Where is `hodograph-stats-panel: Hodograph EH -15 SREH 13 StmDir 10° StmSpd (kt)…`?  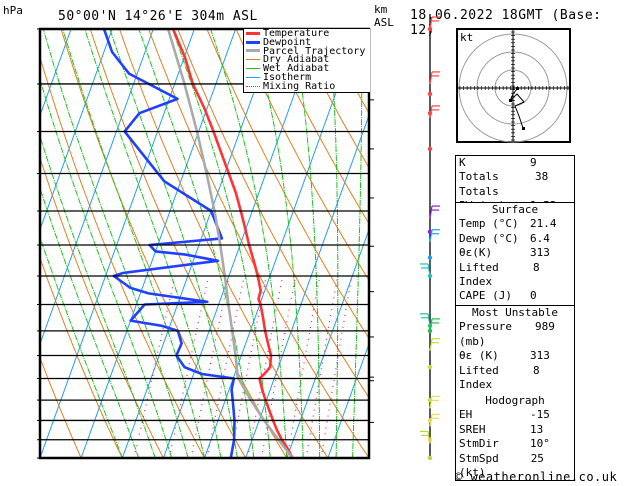 hodograph-stats-panel: Hodograph EH -15 SREH 13 StmDir 10° StmSpd (kt)… is located at coordinates (515, 438).